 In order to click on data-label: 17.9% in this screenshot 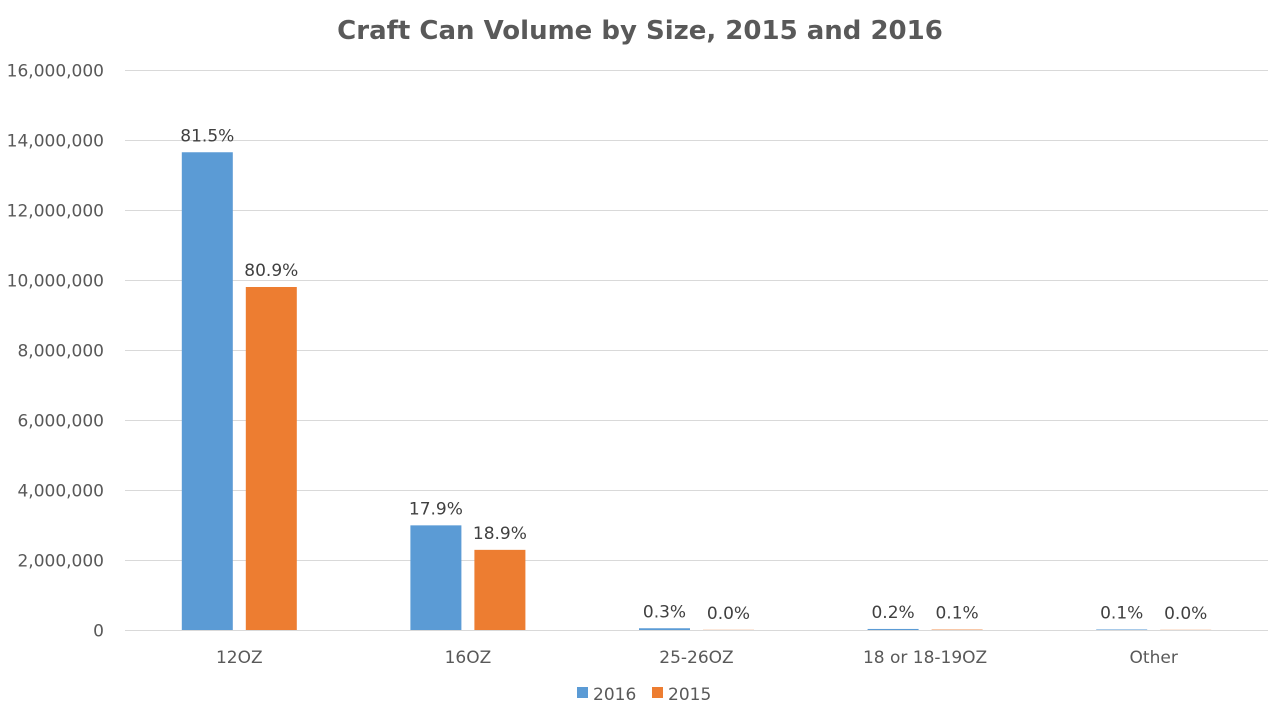, I will do `click(436, 509)`.